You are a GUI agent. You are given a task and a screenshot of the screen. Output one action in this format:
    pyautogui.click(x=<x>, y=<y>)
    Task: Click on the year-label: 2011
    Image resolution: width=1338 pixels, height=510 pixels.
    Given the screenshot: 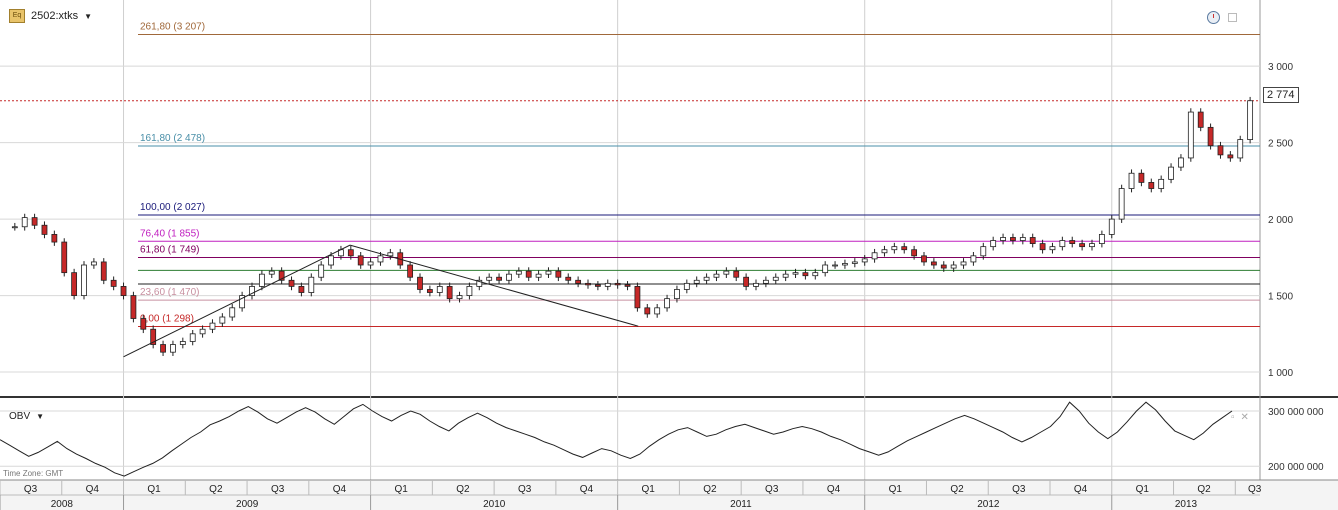 What is the action you would take?
    pyautogui.click(x=741, y=504)
    